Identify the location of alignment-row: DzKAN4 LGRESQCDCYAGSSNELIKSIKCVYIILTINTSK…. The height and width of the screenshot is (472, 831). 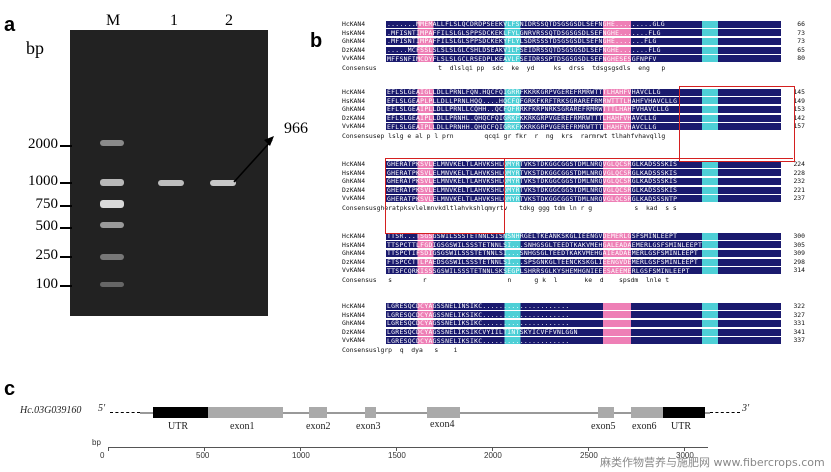
(577, 332).